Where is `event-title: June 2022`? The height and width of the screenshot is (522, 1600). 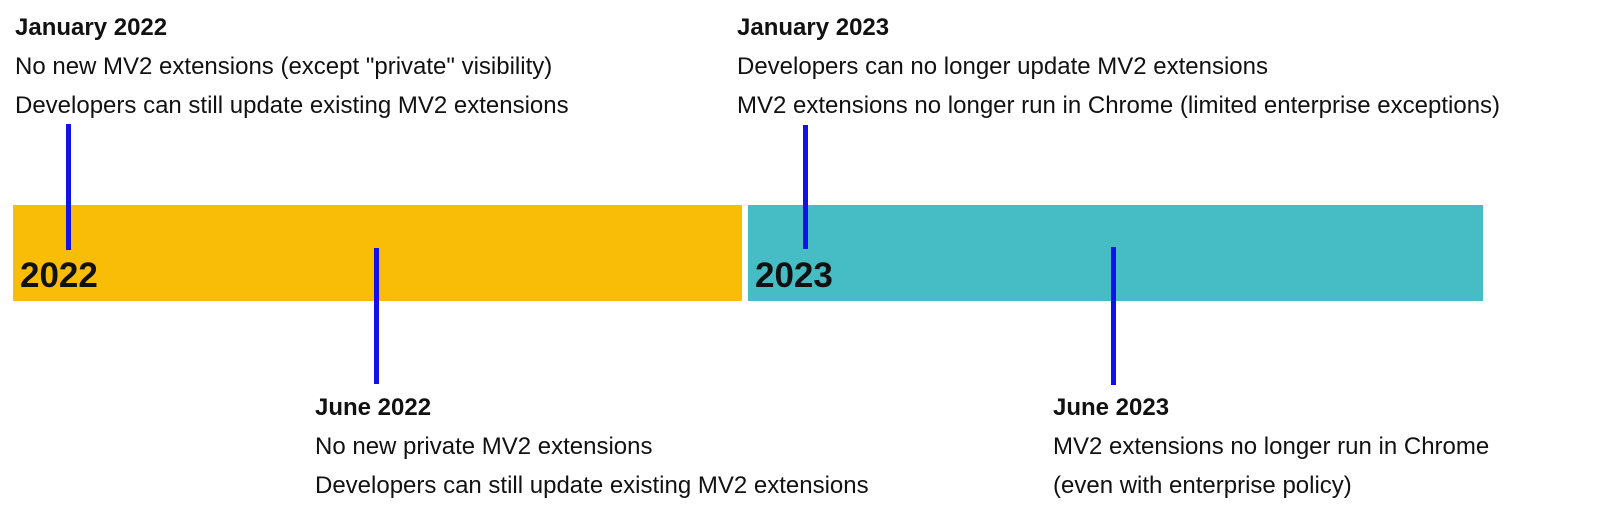
event-title: June 2022 is located at coordinates (373, 407).